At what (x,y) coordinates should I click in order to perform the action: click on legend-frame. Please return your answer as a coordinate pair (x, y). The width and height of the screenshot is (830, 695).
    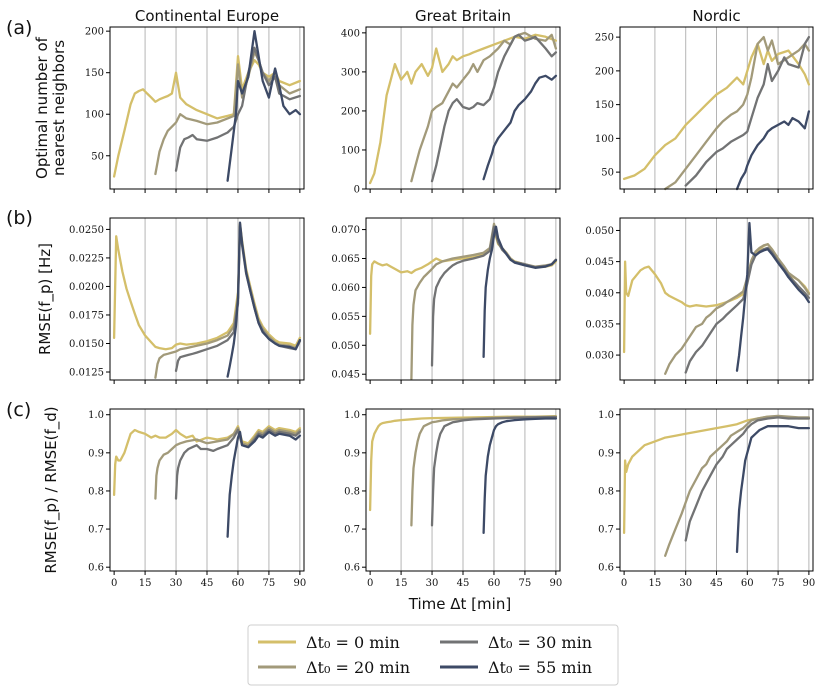
    Looking at the image, I should click on (433, 655).